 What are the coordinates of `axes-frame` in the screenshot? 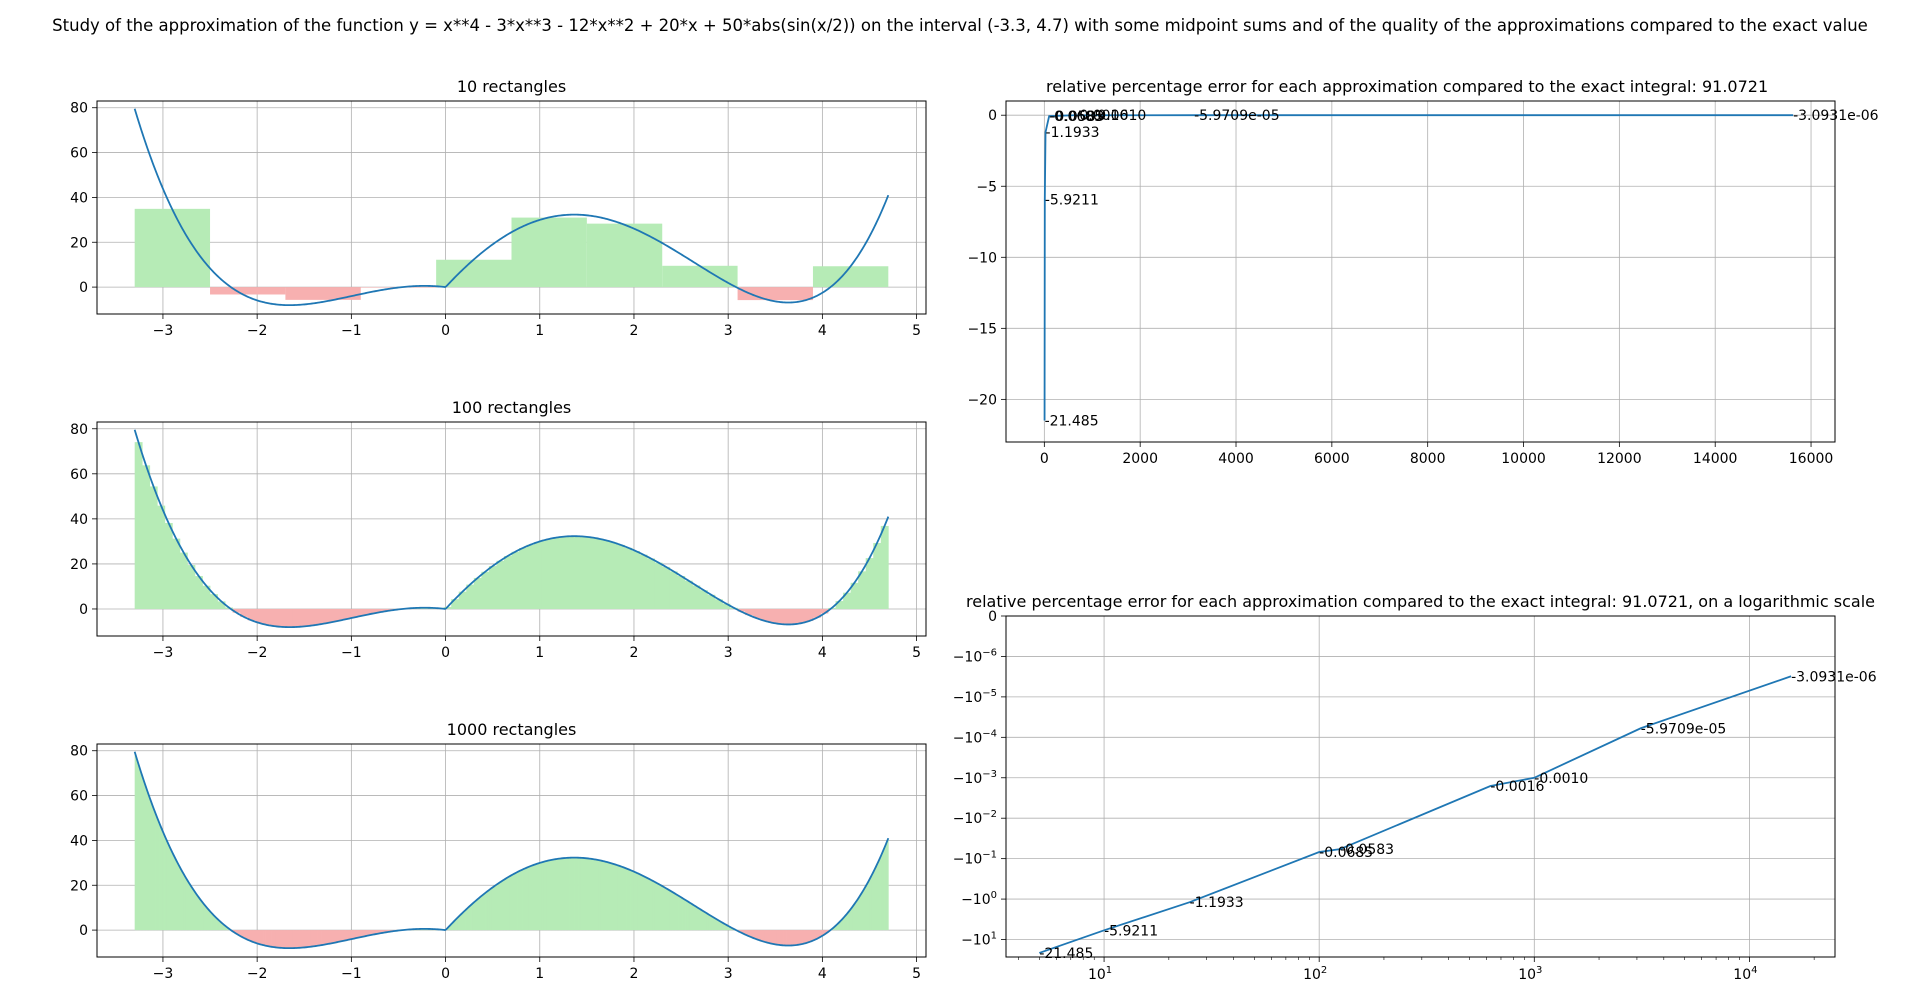 It's located at (1420, 271).